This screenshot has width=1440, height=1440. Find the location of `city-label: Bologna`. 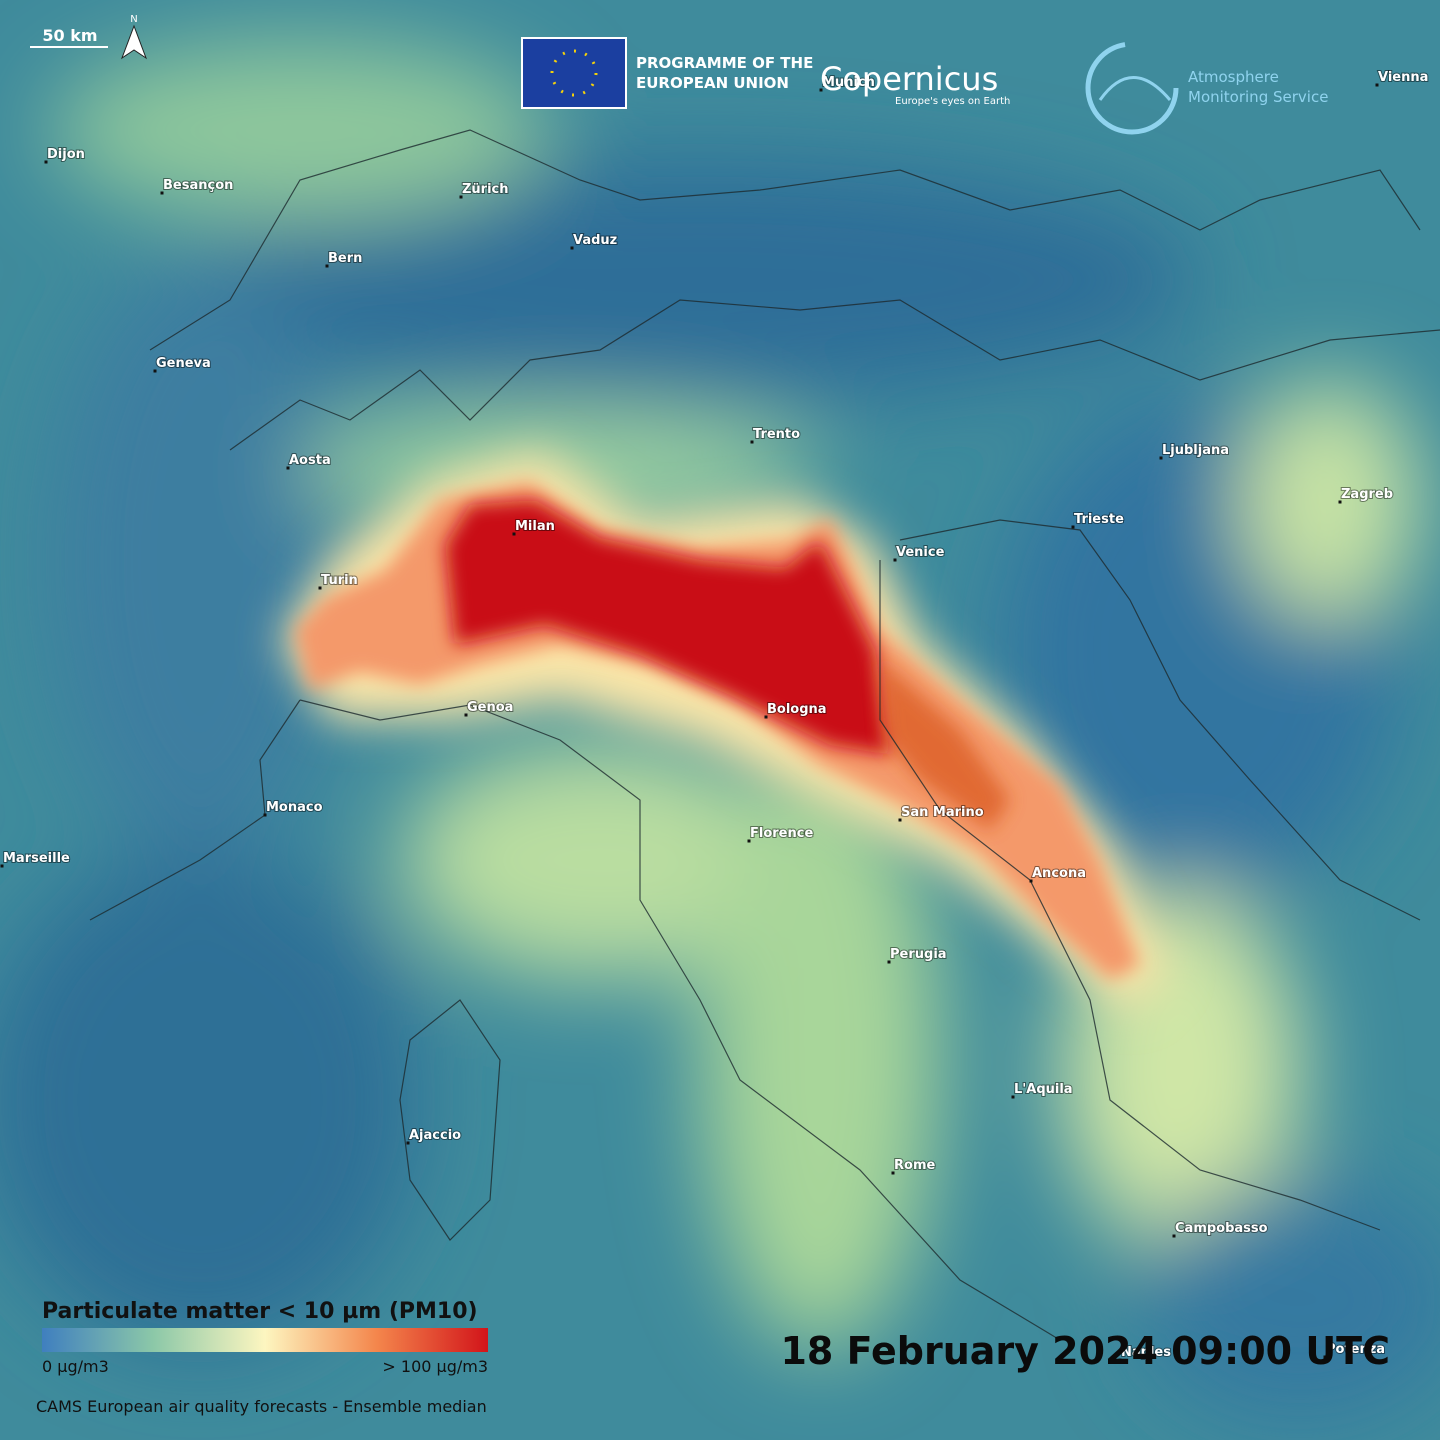

city-label: Bologna is located at coordinates (797, 709).